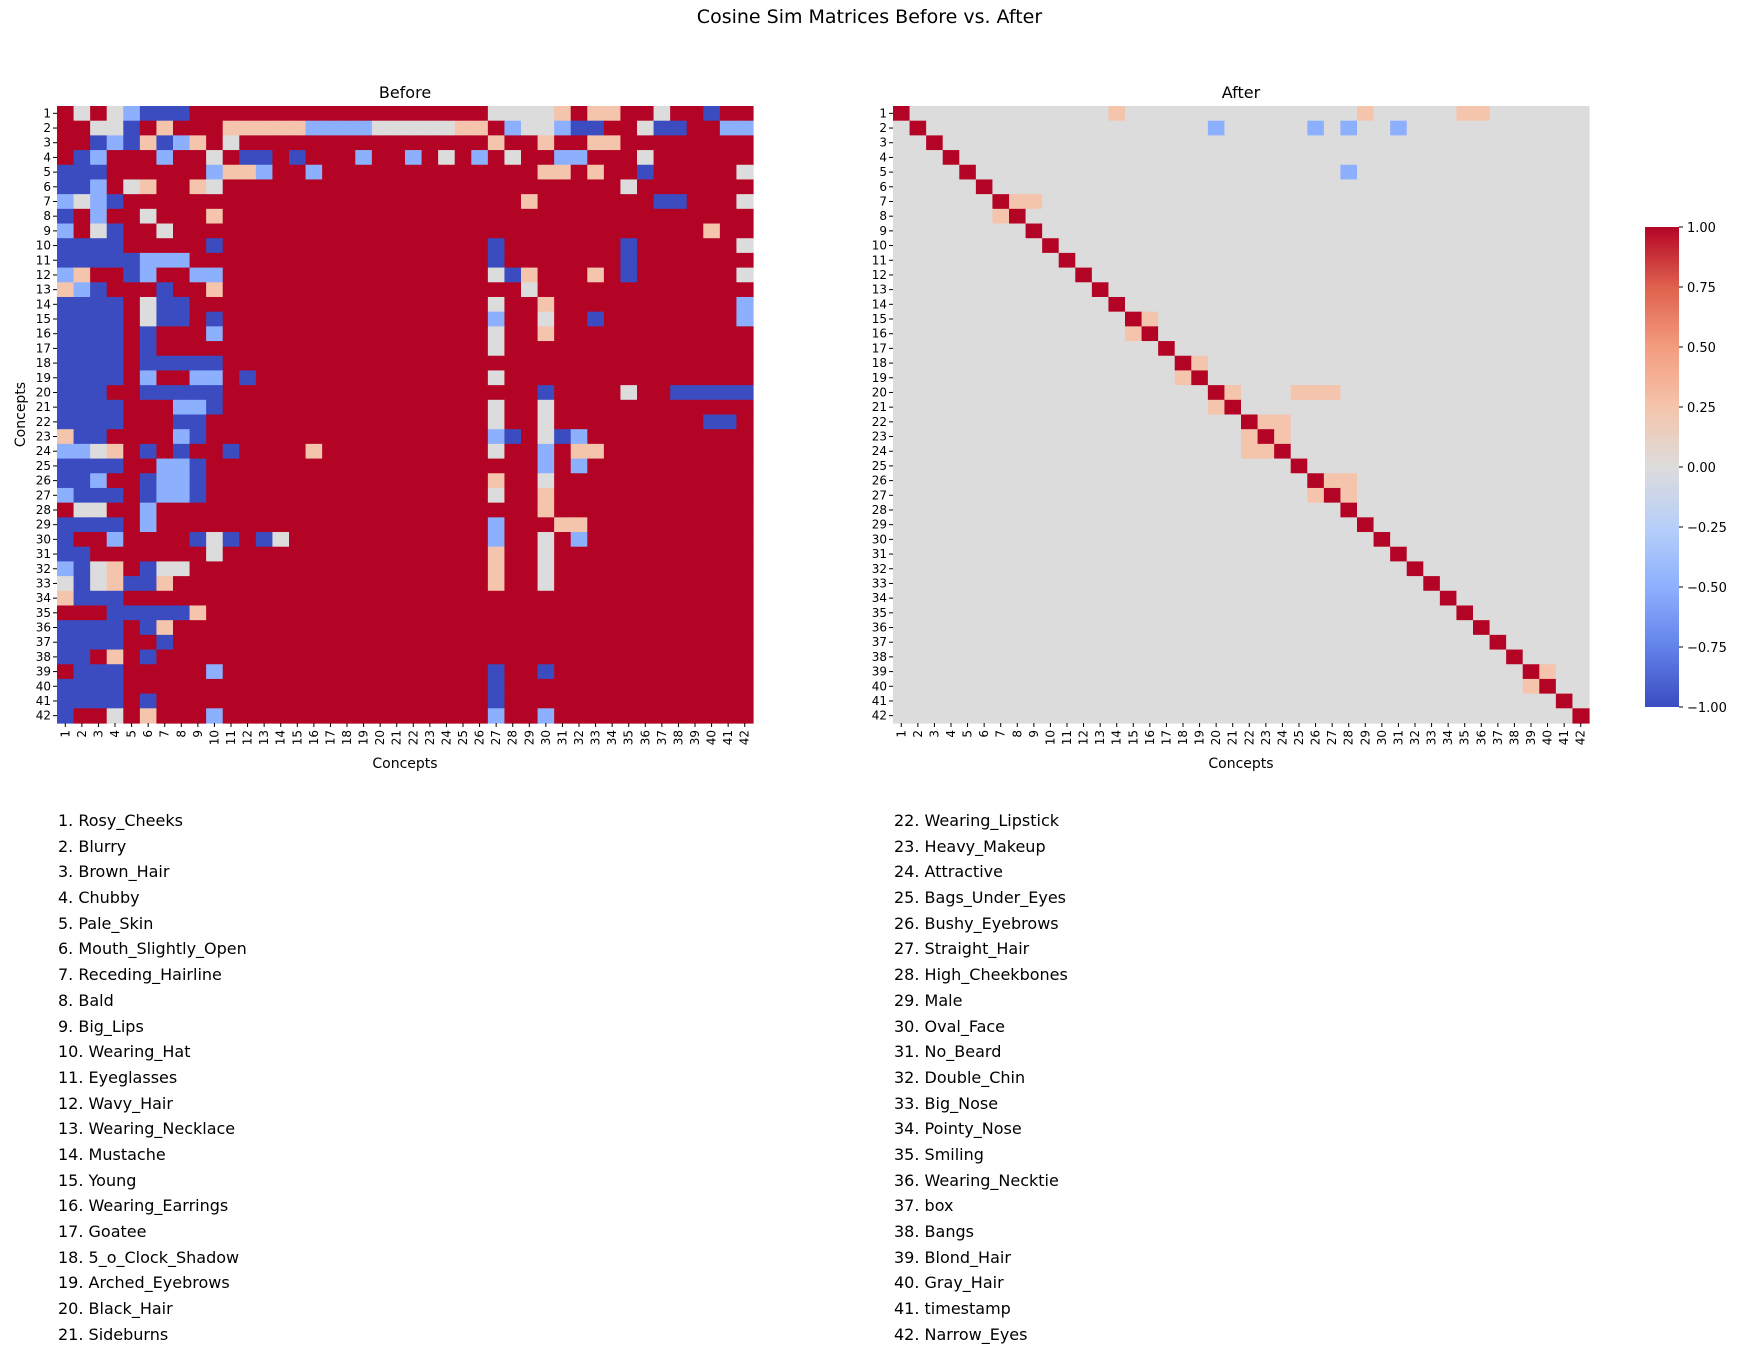 Image resolution: width=1739 pixels, height=1354 pixels. What do you see at coordinates (43, 466) in the screenshot?
I see `before-ytick-label: 25` at bounding box center [43, 466].